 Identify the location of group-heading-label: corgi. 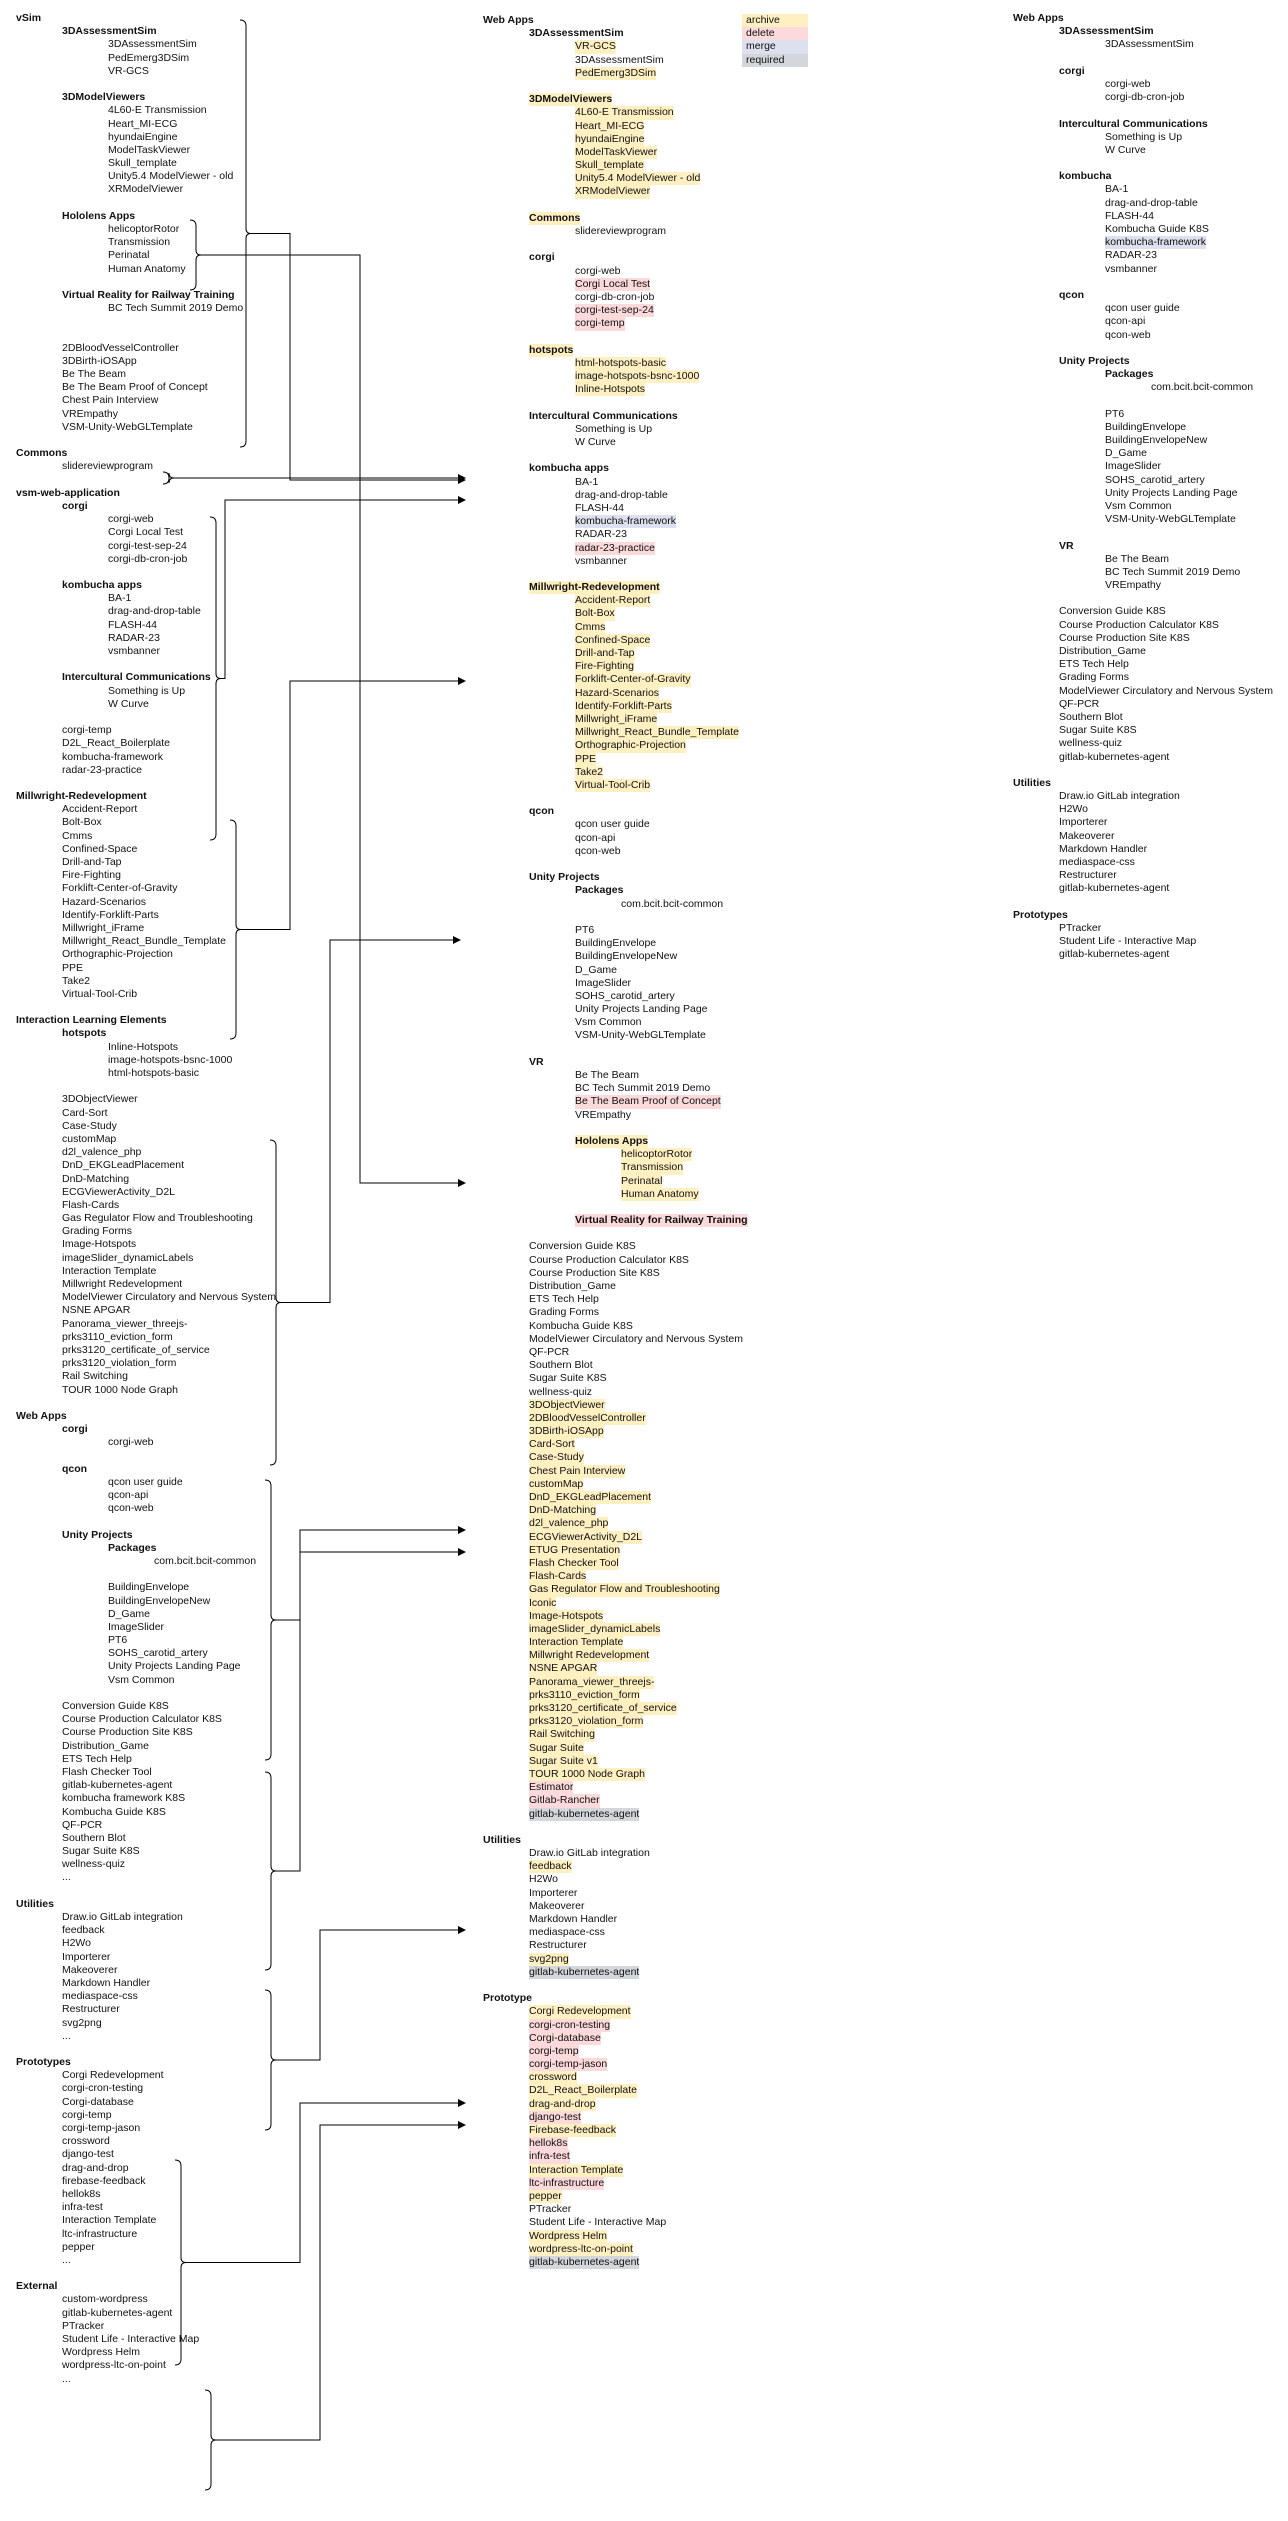
(75, 505).